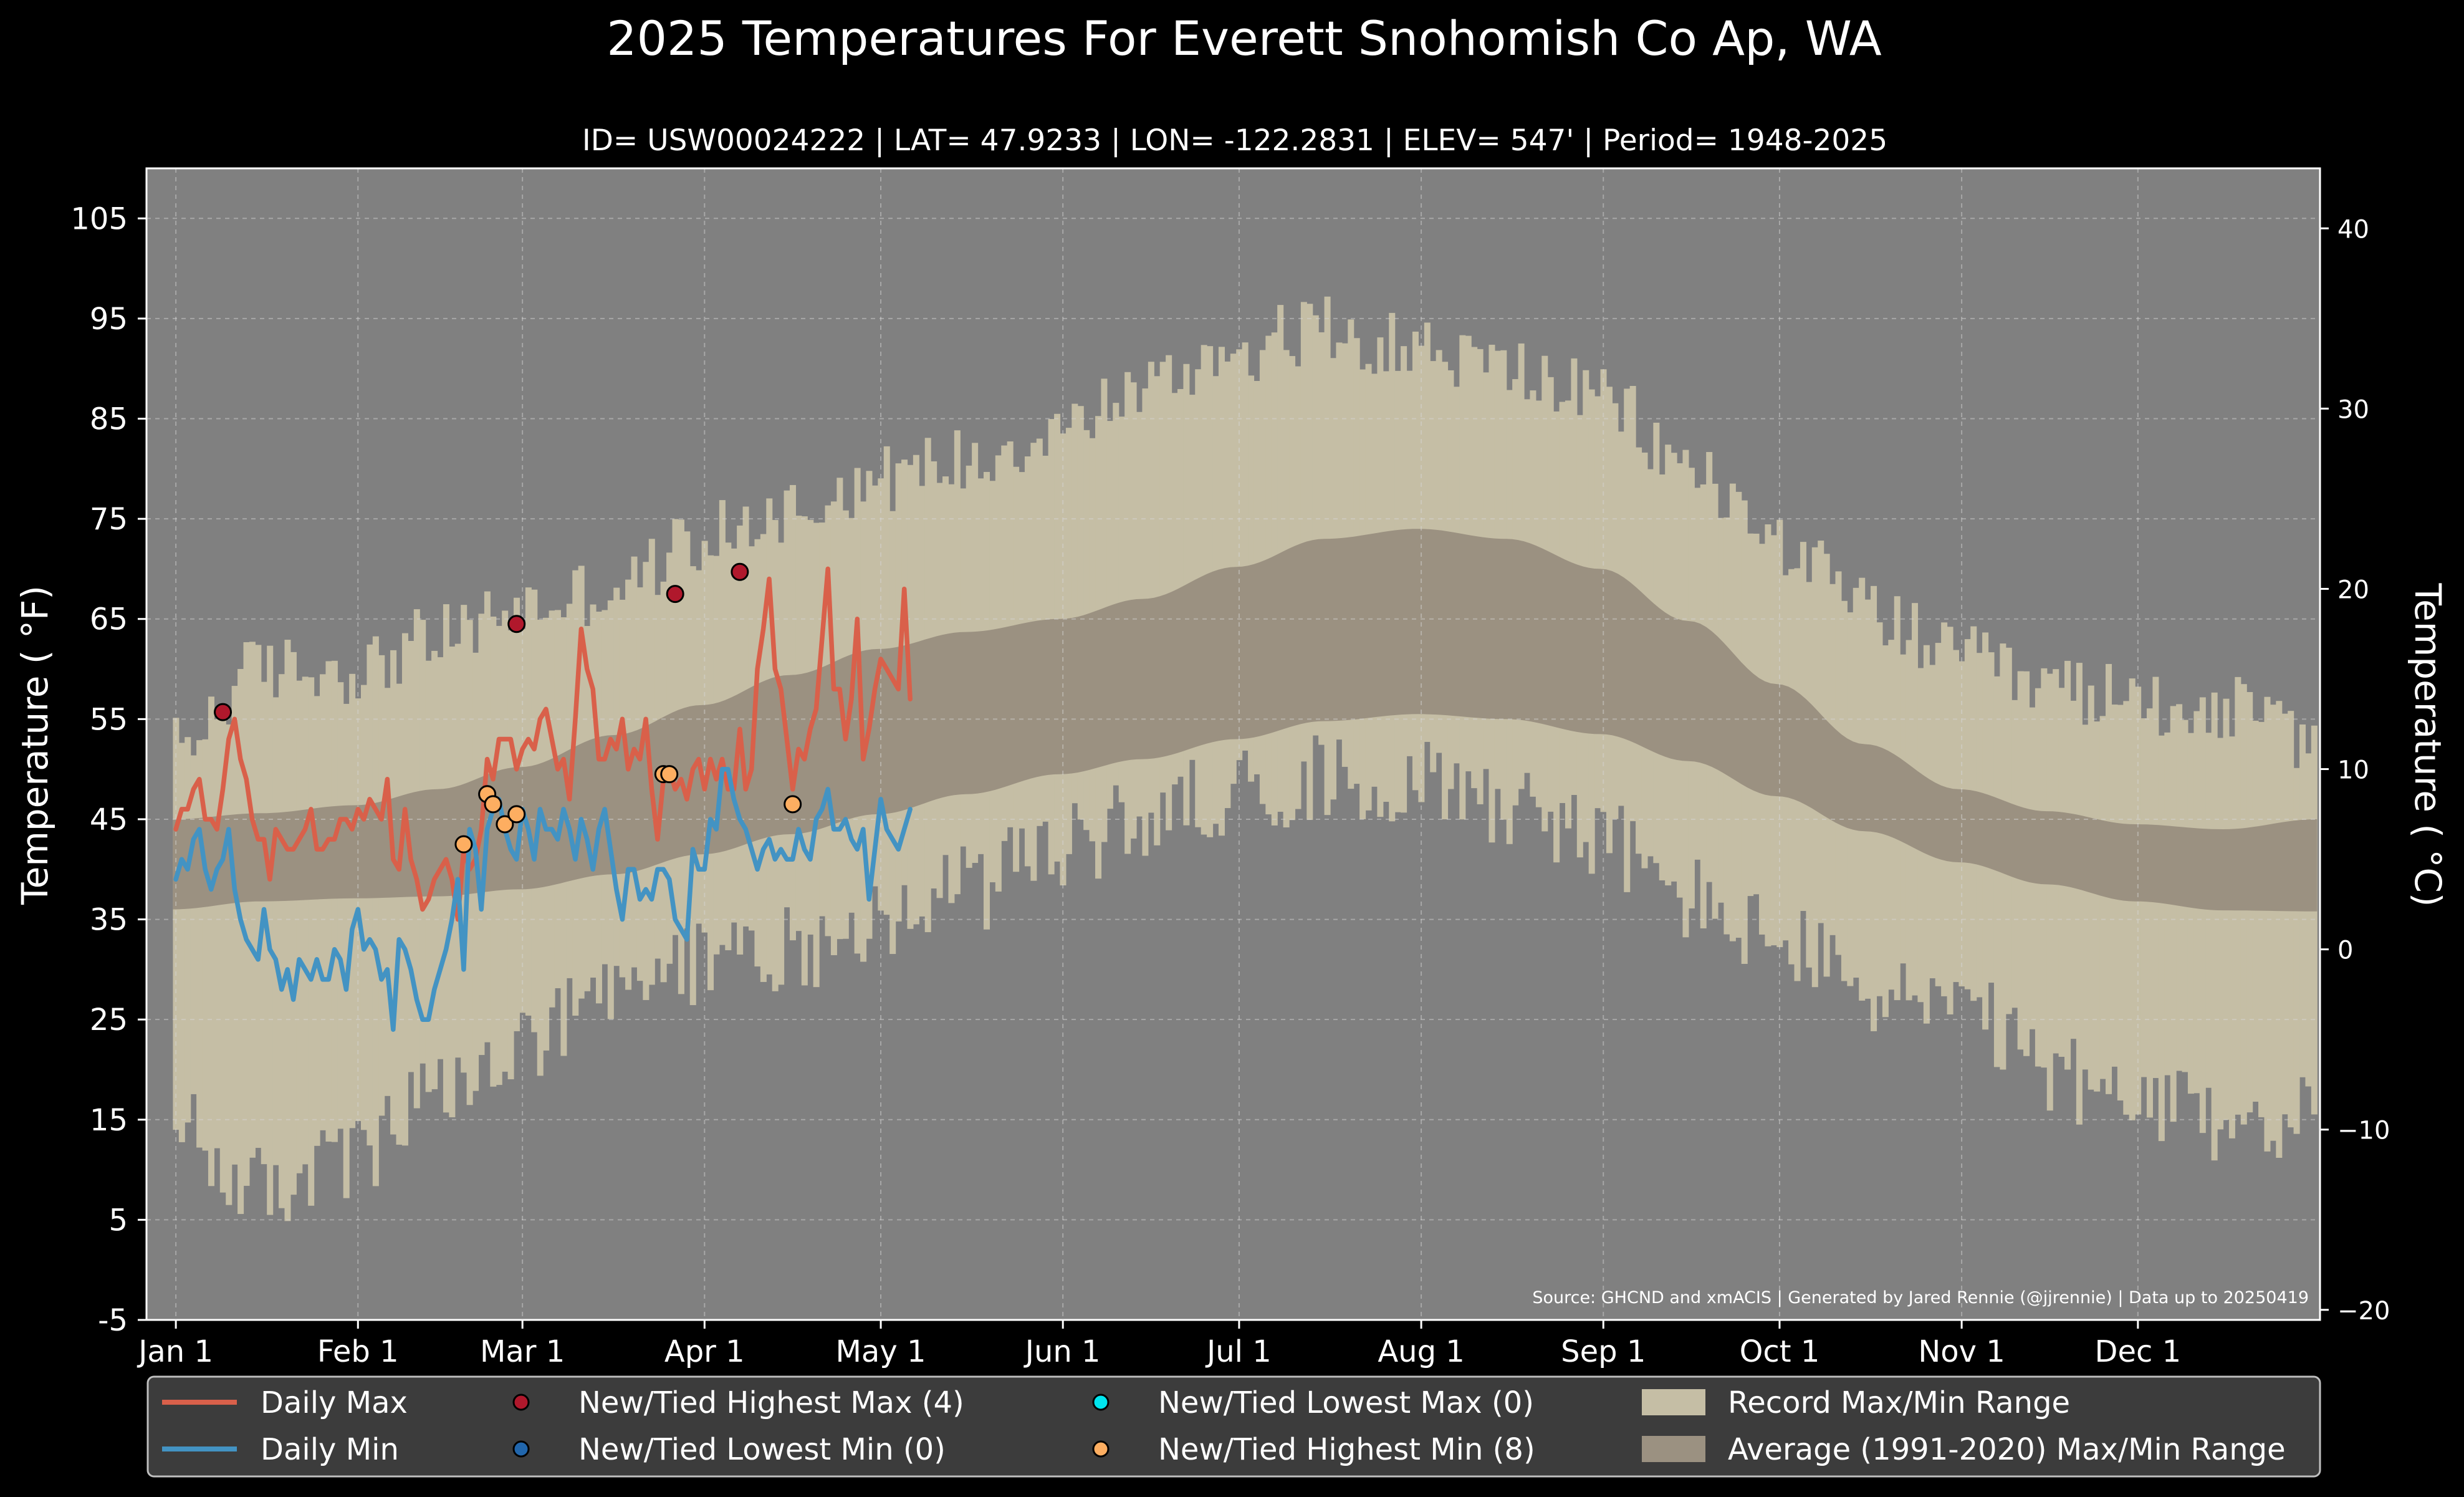  Describe the element at coordinates (2363, 1131) in the screenshot. I see `y-right-tick-label: −10` at that location.